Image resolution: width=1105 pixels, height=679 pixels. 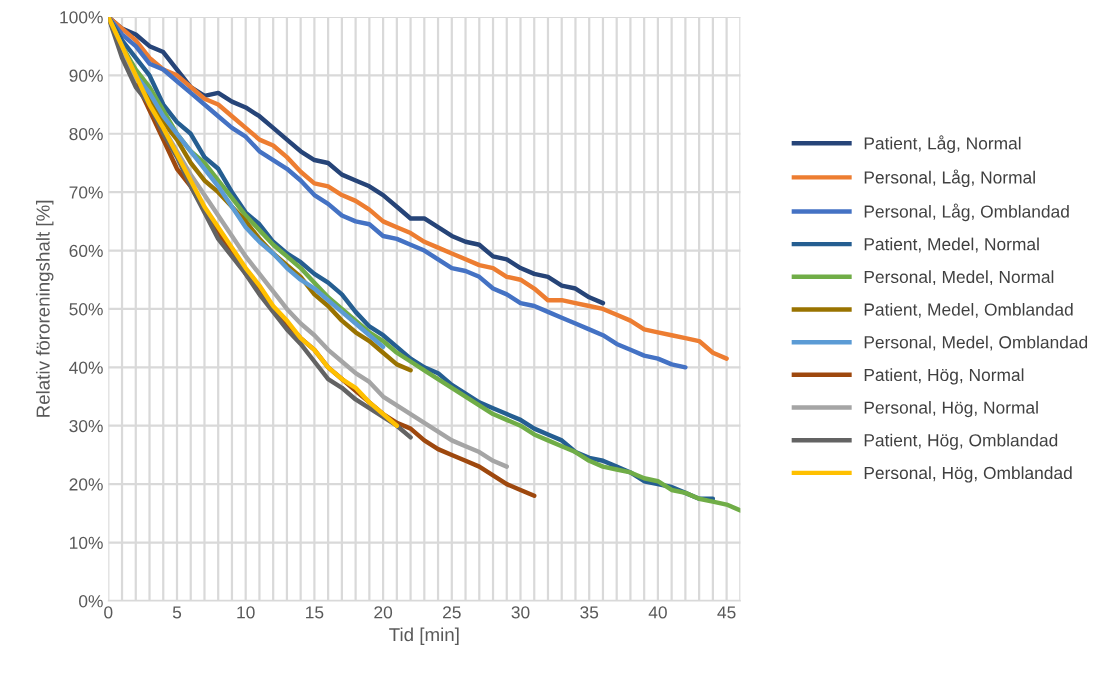 What do you see at coordinates (108, 612) in the screenshot?
I see `x-tick-label: 0` at bounding box center [108, 612].